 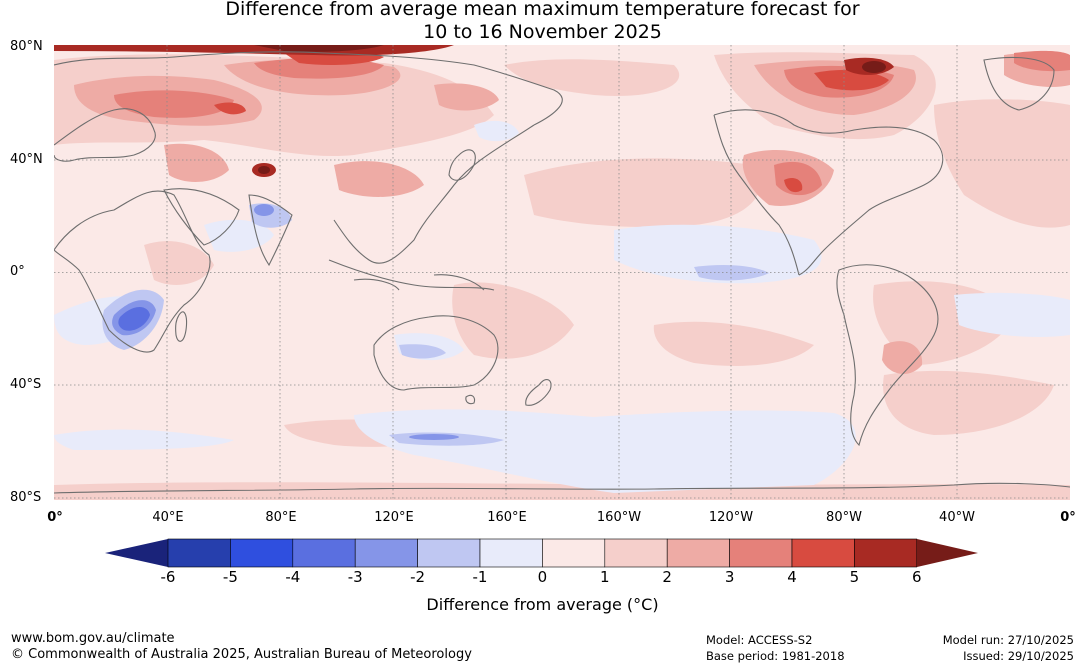 I want to click on colorbar-tick-12: 6, so click(x=917, y=577).